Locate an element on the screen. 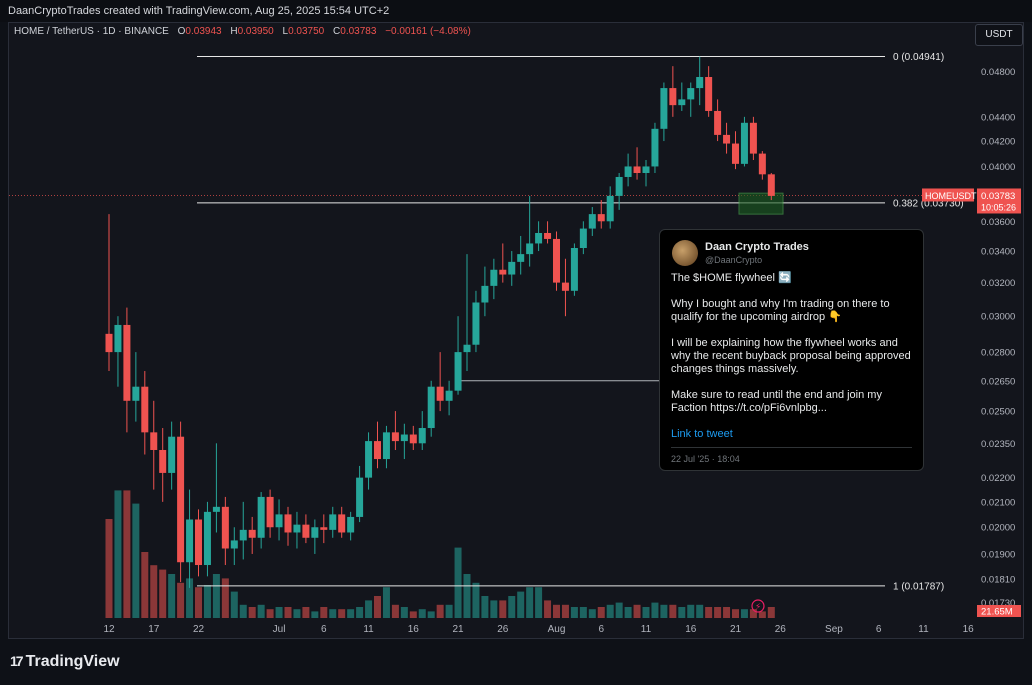  price-tick-label: 0.04400 is located at coordinates (998, 117).